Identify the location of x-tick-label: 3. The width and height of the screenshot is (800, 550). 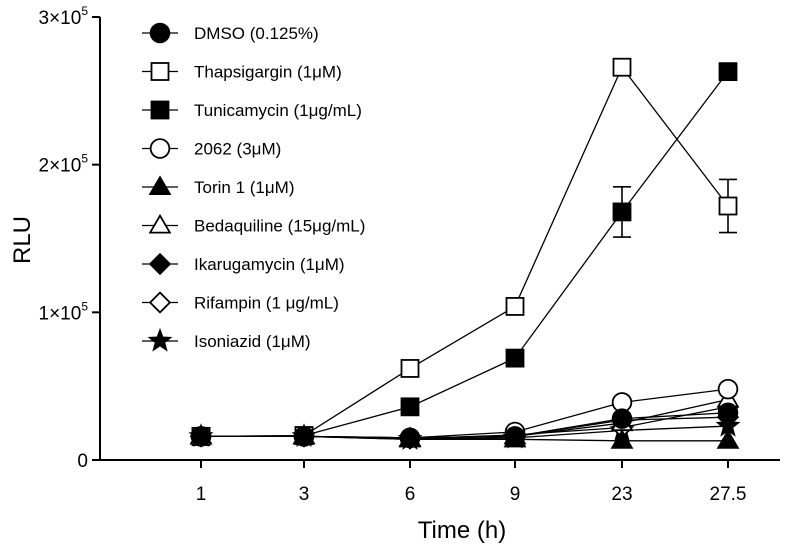
(304, 494).